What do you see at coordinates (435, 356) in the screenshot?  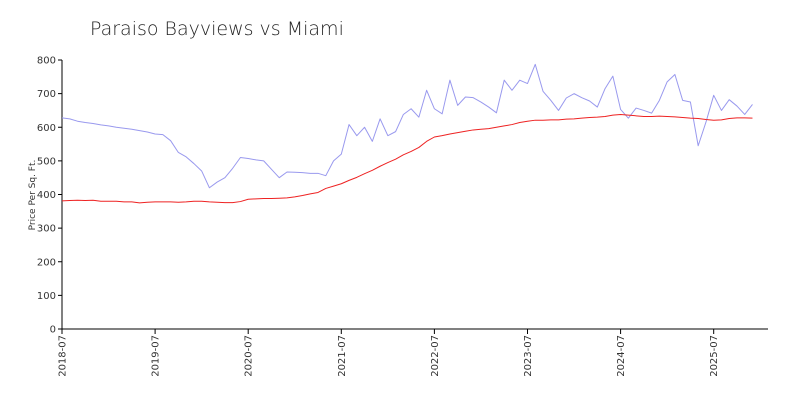 I see `x-tick-label: 2022-07` at bounding box center [435, 356].